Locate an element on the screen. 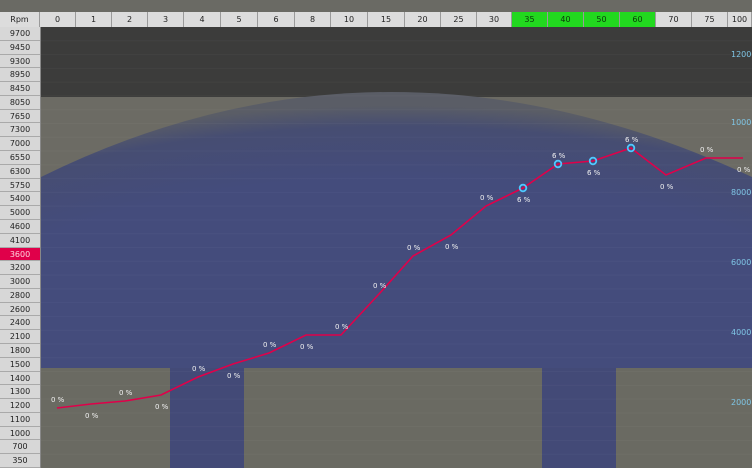  right-axis-label: 6000 is located at coordinates (741, 262).